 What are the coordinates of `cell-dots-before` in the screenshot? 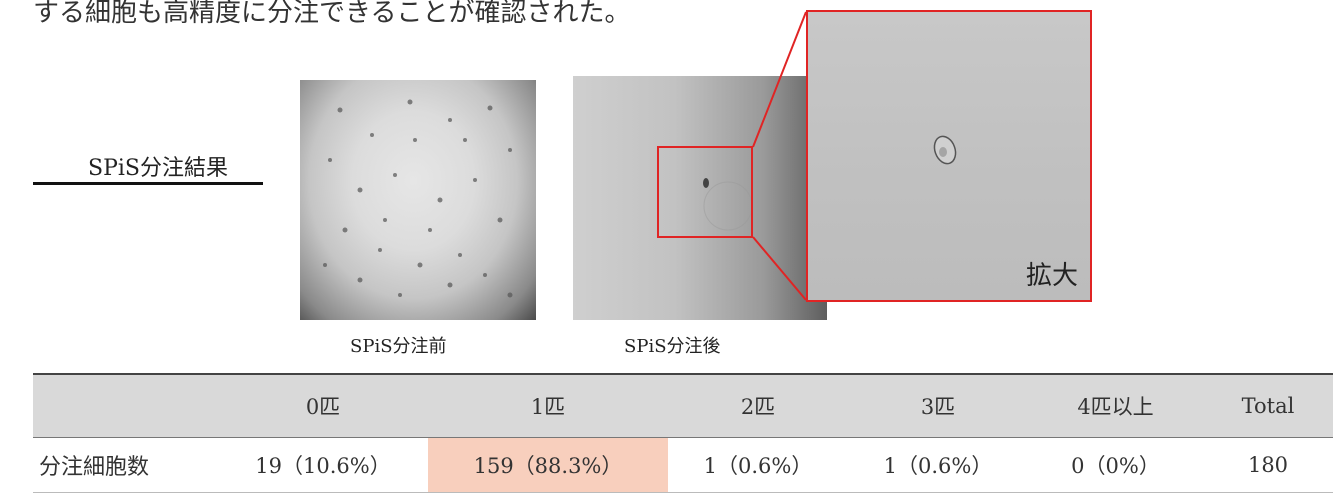 It's located at (418, 198).